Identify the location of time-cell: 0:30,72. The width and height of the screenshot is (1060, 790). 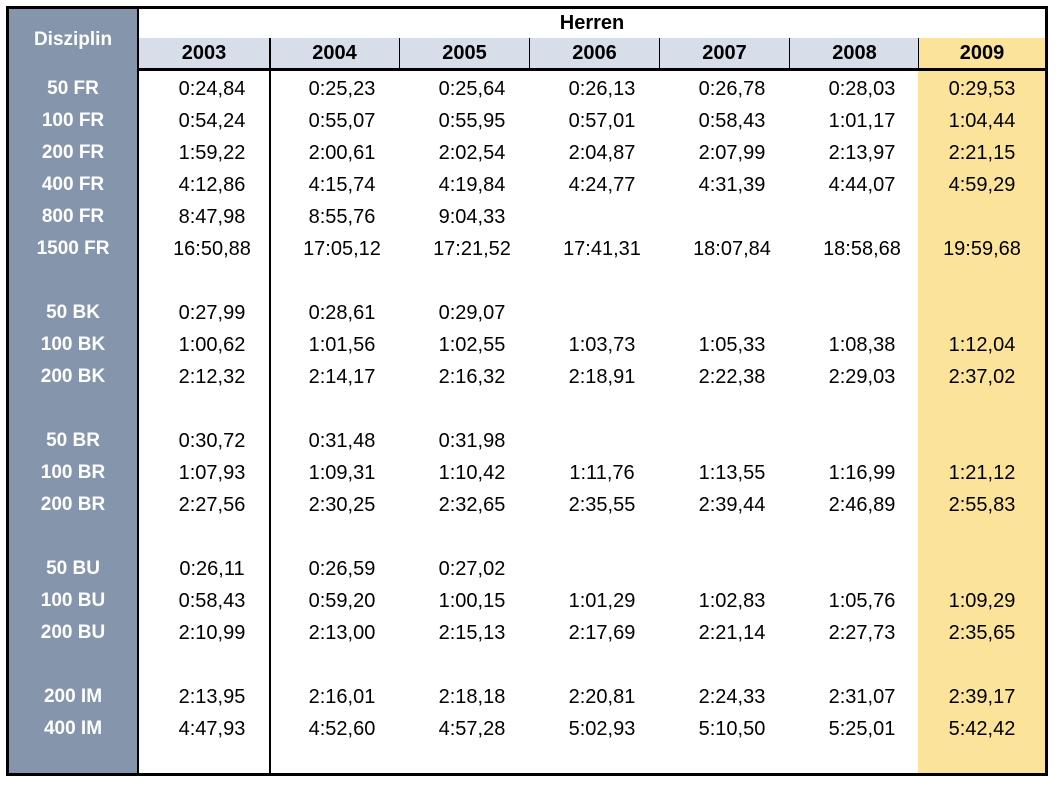
(212, 440).